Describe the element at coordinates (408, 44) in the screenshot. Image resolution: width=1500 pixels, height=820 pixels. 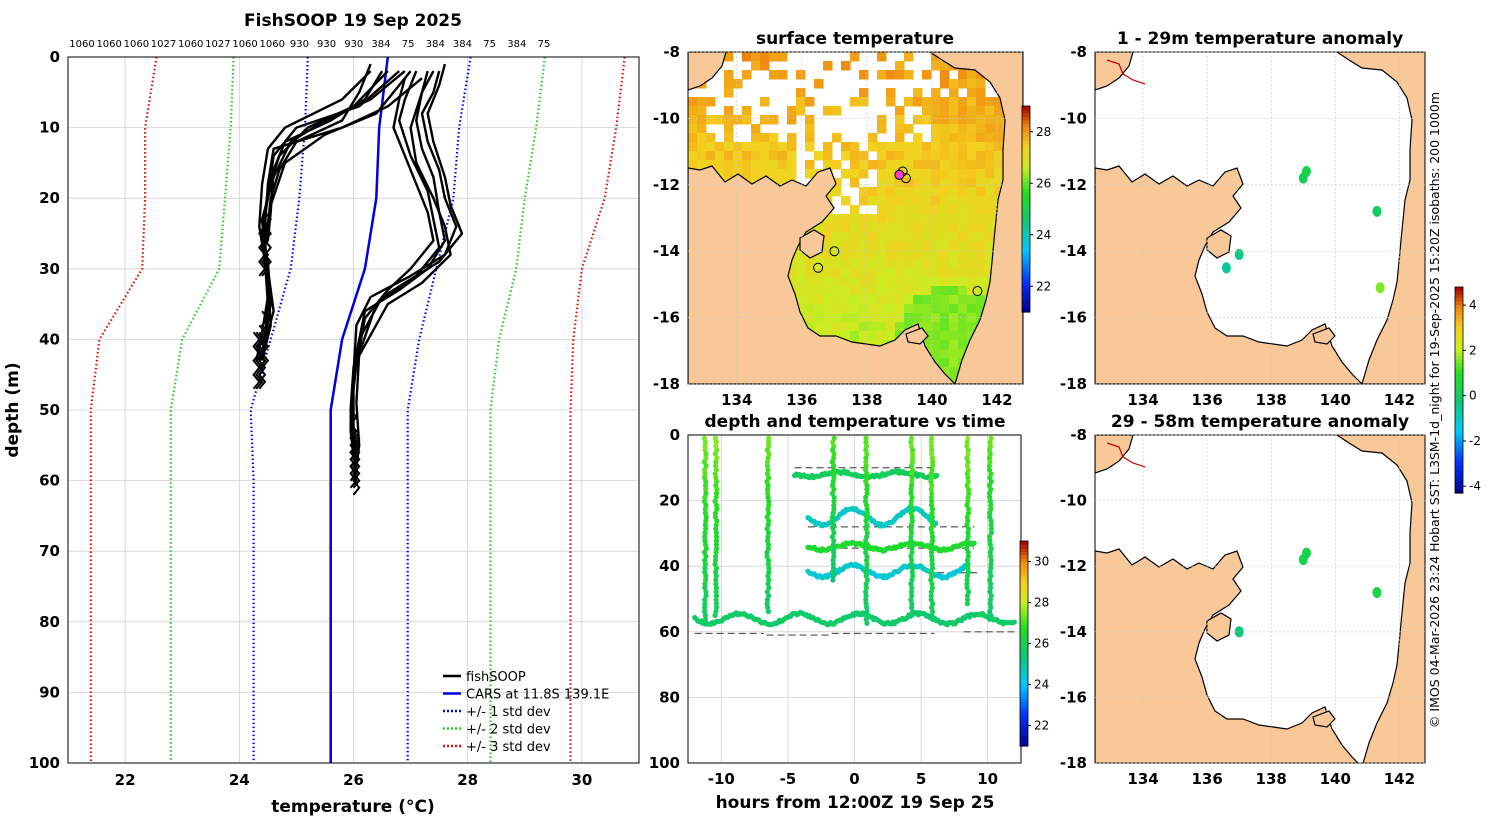
I see `top-isobath-label: 75` at that location.